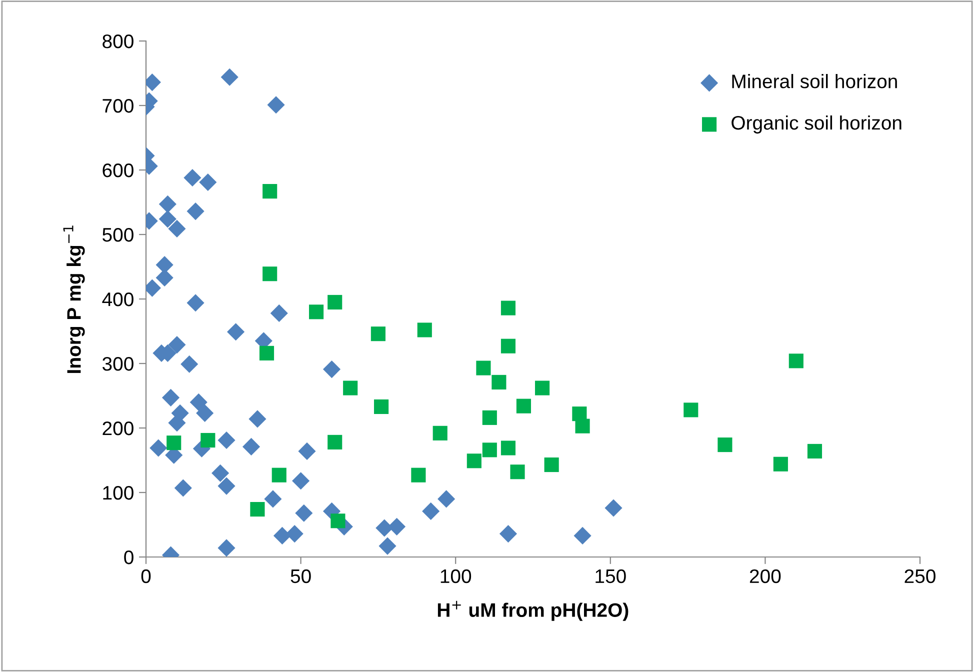  Describe the element at coordinates (611, 576) in the screenshot. I see `x-tick-label: 150` at that location.